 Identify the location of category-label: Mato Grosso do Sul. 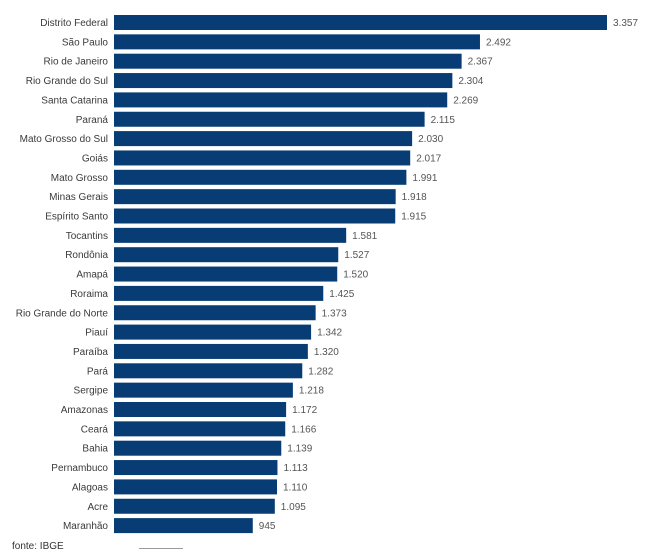
(64, 139).